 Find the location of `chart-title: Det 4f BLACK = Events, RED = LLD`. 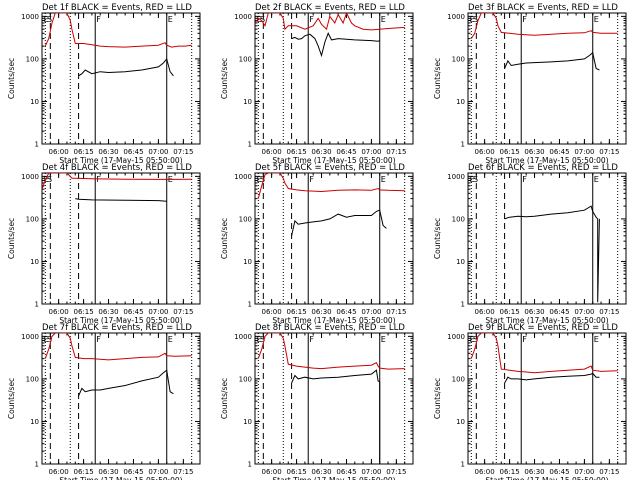

chart-title: Det 4f BLACK = Events, RED = LLD is located at coordinates (117, 168).